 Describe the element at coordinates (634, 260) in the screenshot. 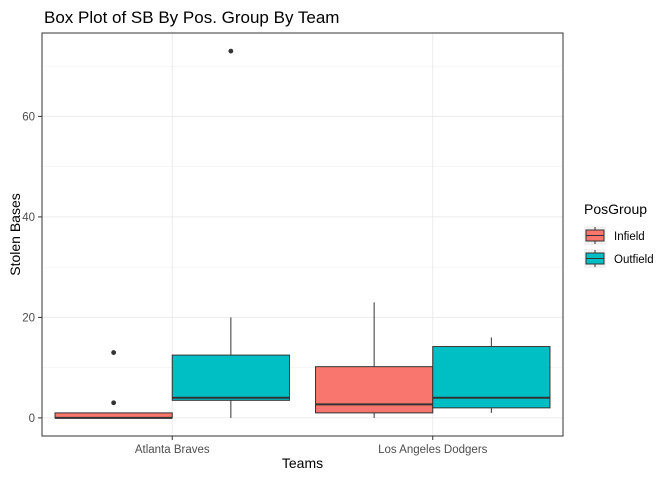

I see `legend-label-outfield: Outfield` at that location.